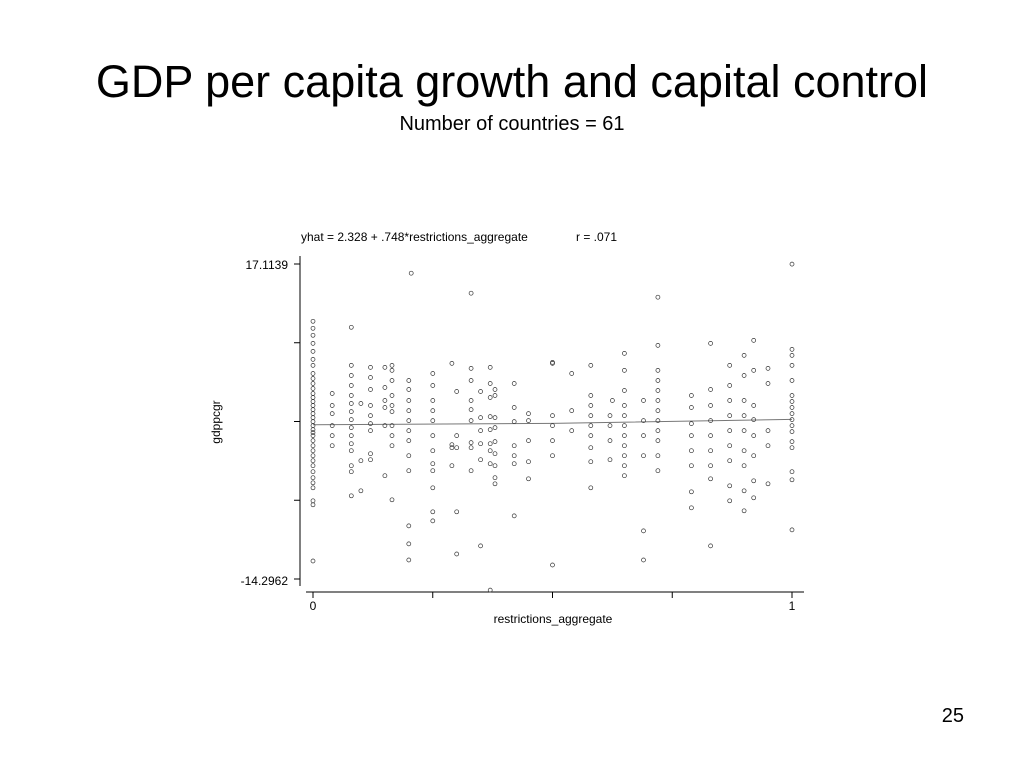  What do you see at coordinates (553, 619) in the screenshot?
I see `x-axis-label: restrictions_aggregate` at bounding box center [553, 619].